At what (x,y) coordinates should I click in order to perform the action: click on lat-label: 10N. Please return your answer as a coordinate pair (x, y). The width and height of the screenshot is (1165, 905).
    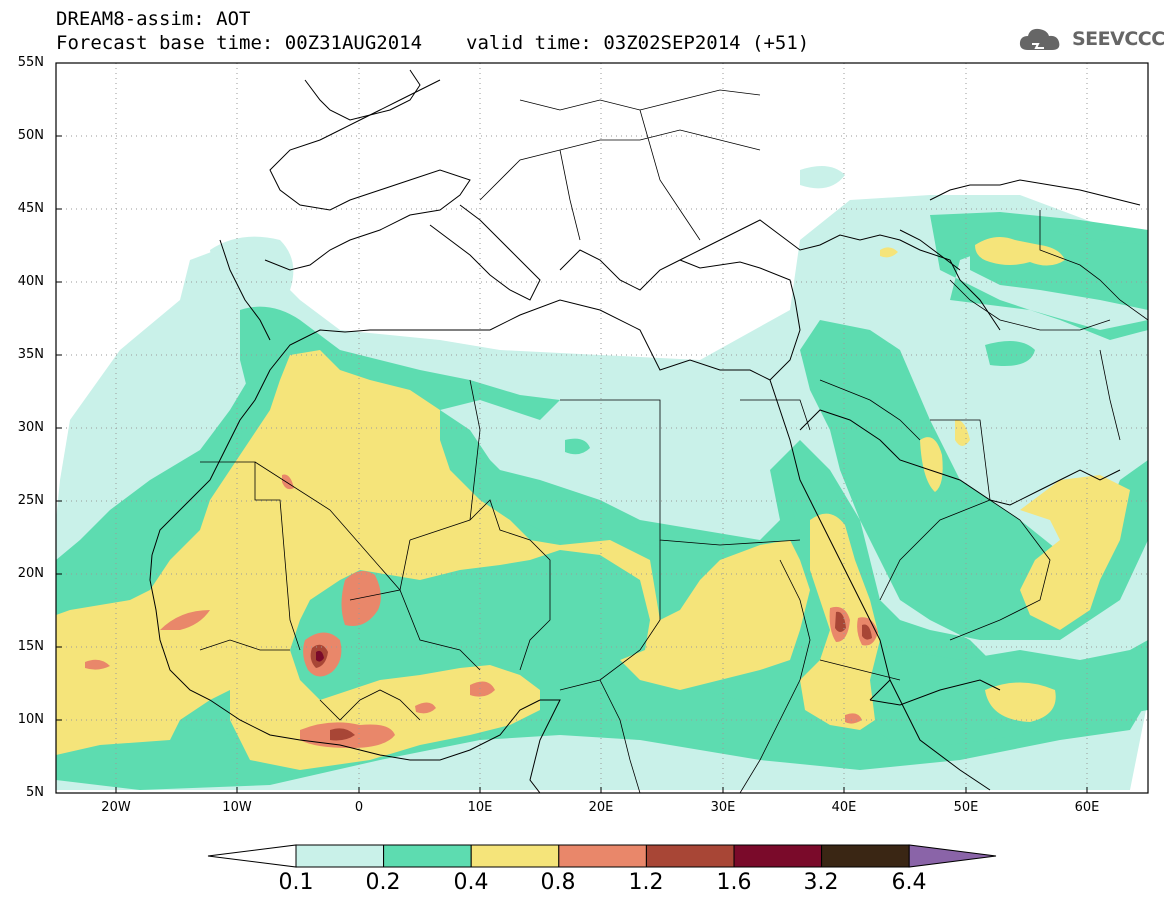
    Looking at the image, I should click on (30, 719).